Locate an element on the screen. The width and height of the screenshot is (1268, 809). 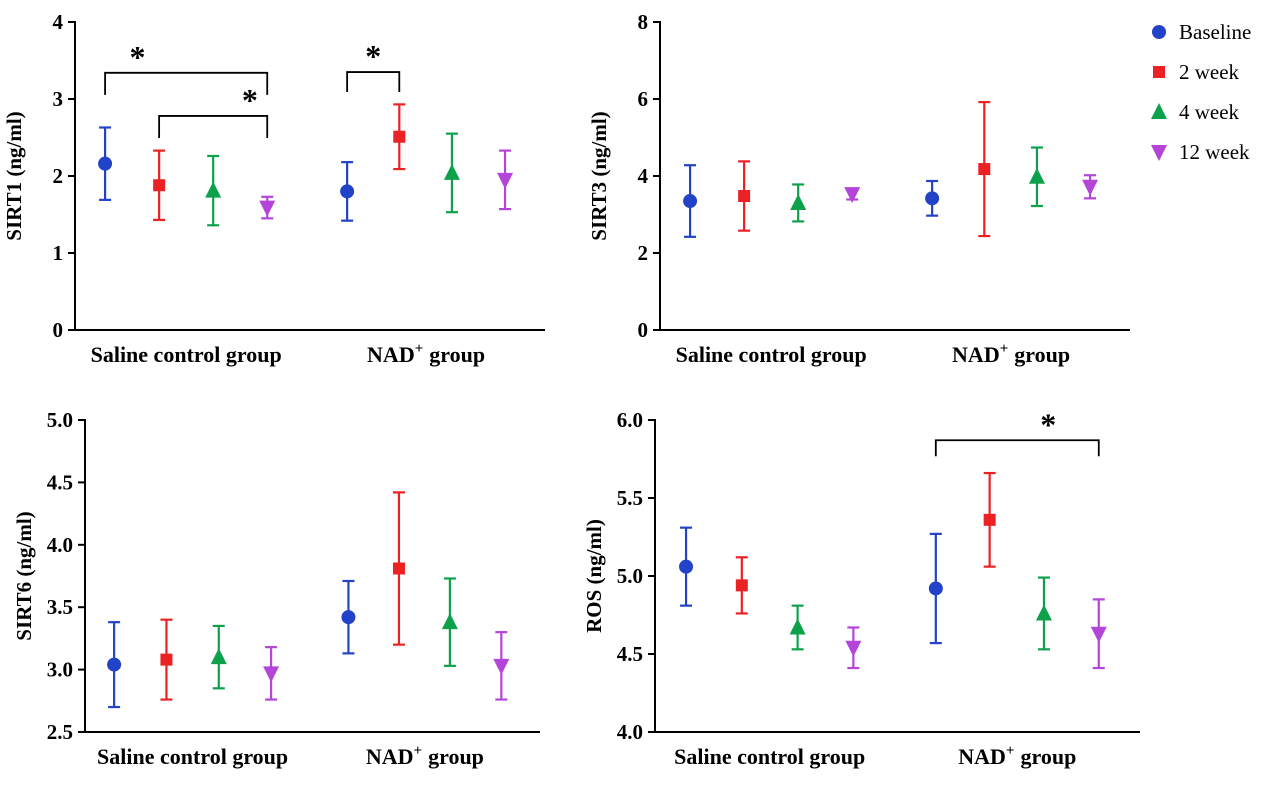
legend-item-12week: 12 week is located at coordinates (1200, 152).